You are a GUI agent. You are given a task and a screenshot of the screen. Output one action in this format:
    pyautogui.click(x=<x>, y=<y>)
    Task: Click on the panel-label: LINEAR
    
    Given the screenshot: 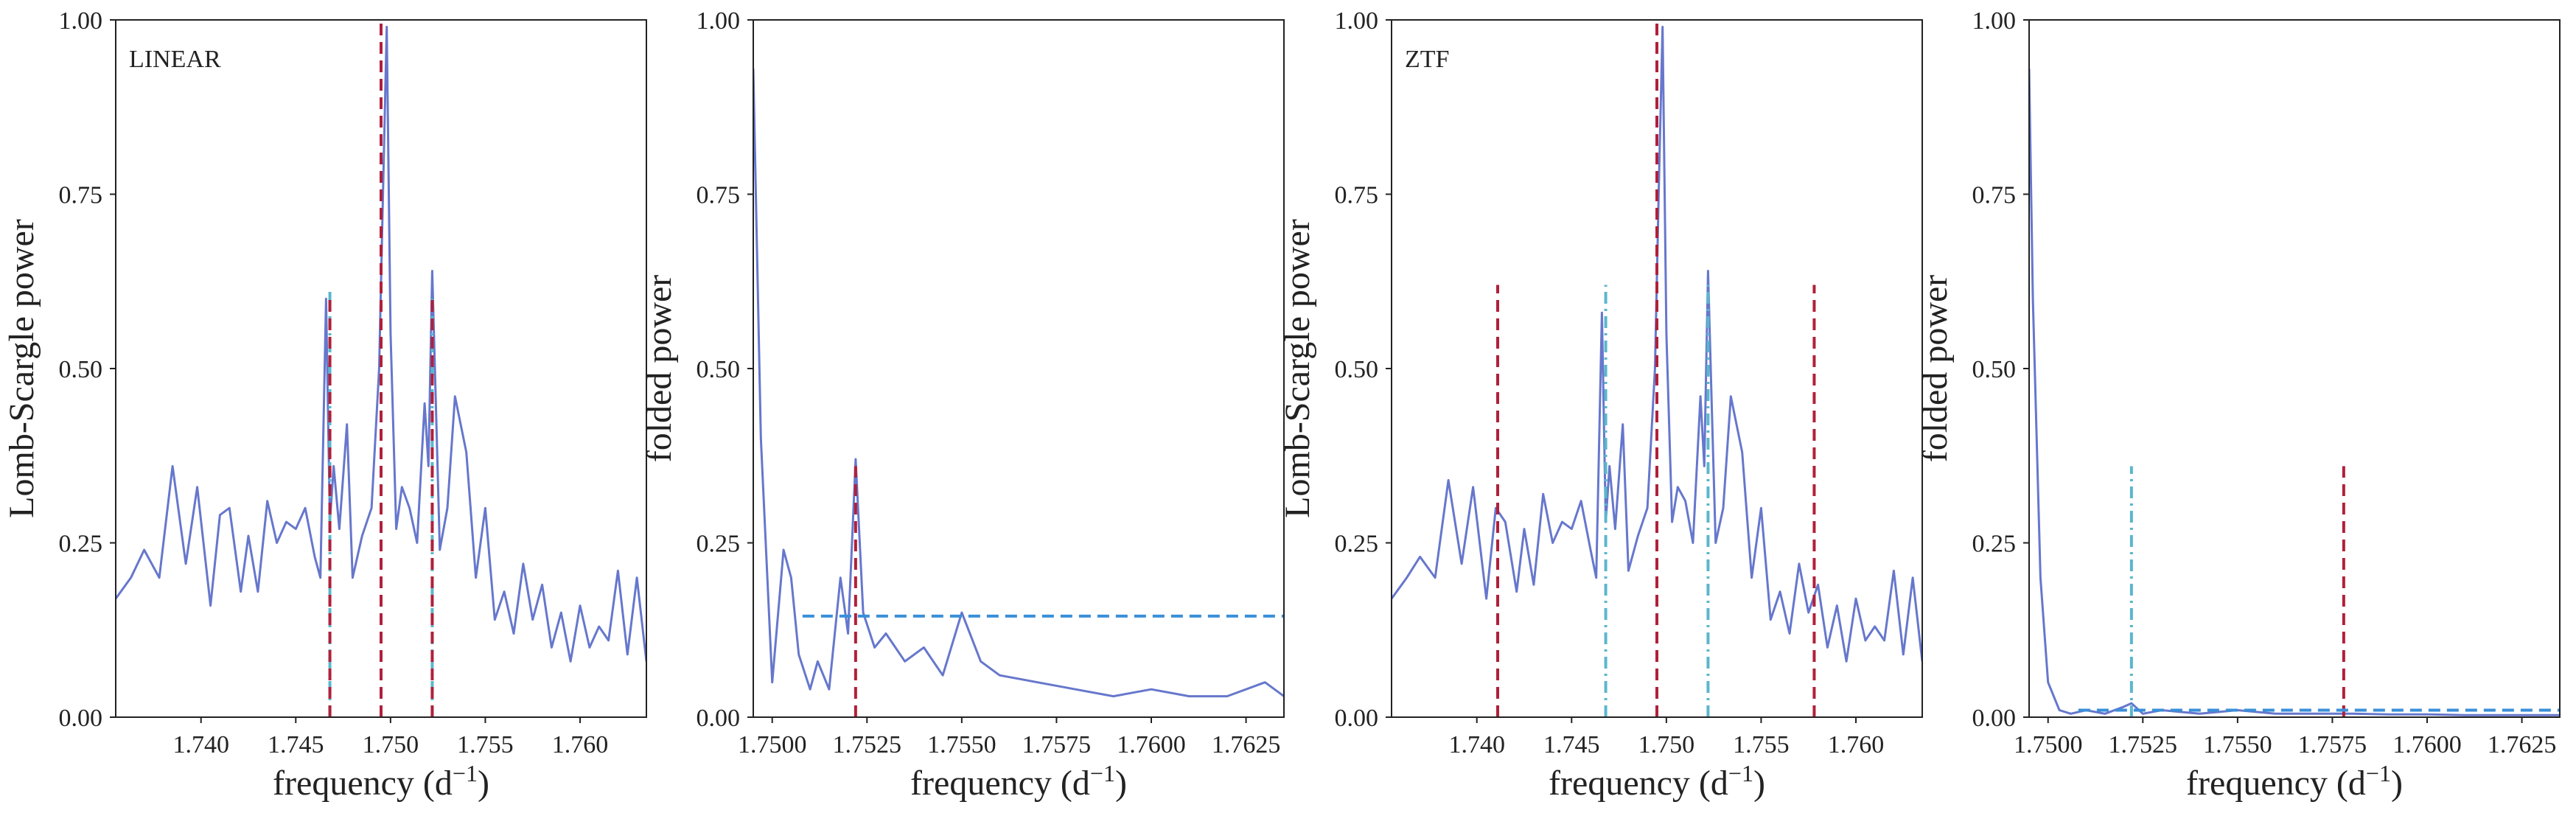 What is the action you would take?
    pyautogui.click(x=175, y=59)
    